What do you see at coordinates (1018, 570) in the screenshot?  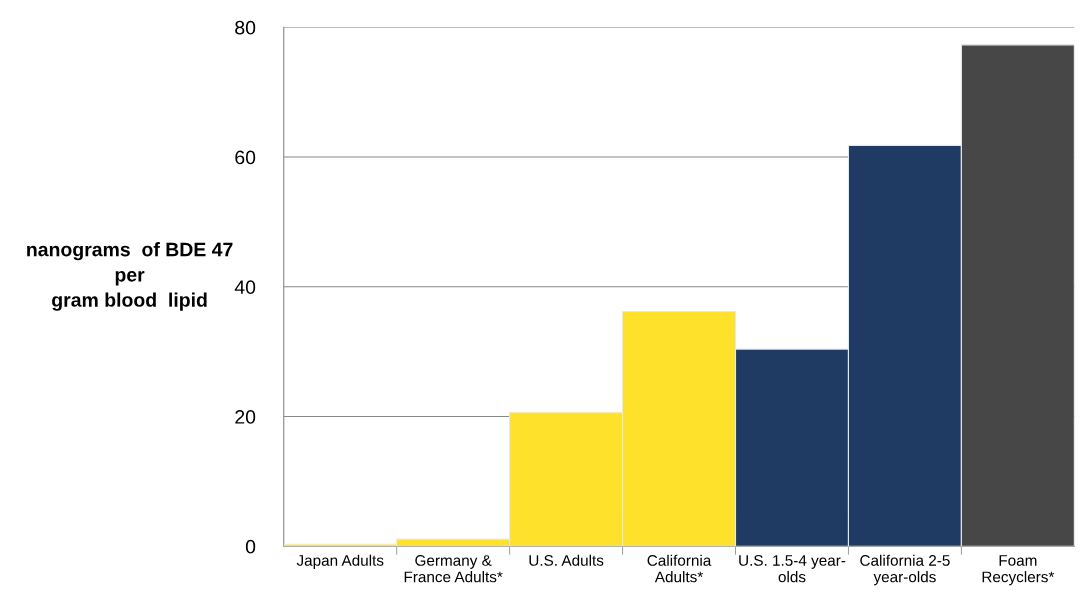 I see `x-tick-label: Foam Recyclers*` at bounding box center [1018, 570].